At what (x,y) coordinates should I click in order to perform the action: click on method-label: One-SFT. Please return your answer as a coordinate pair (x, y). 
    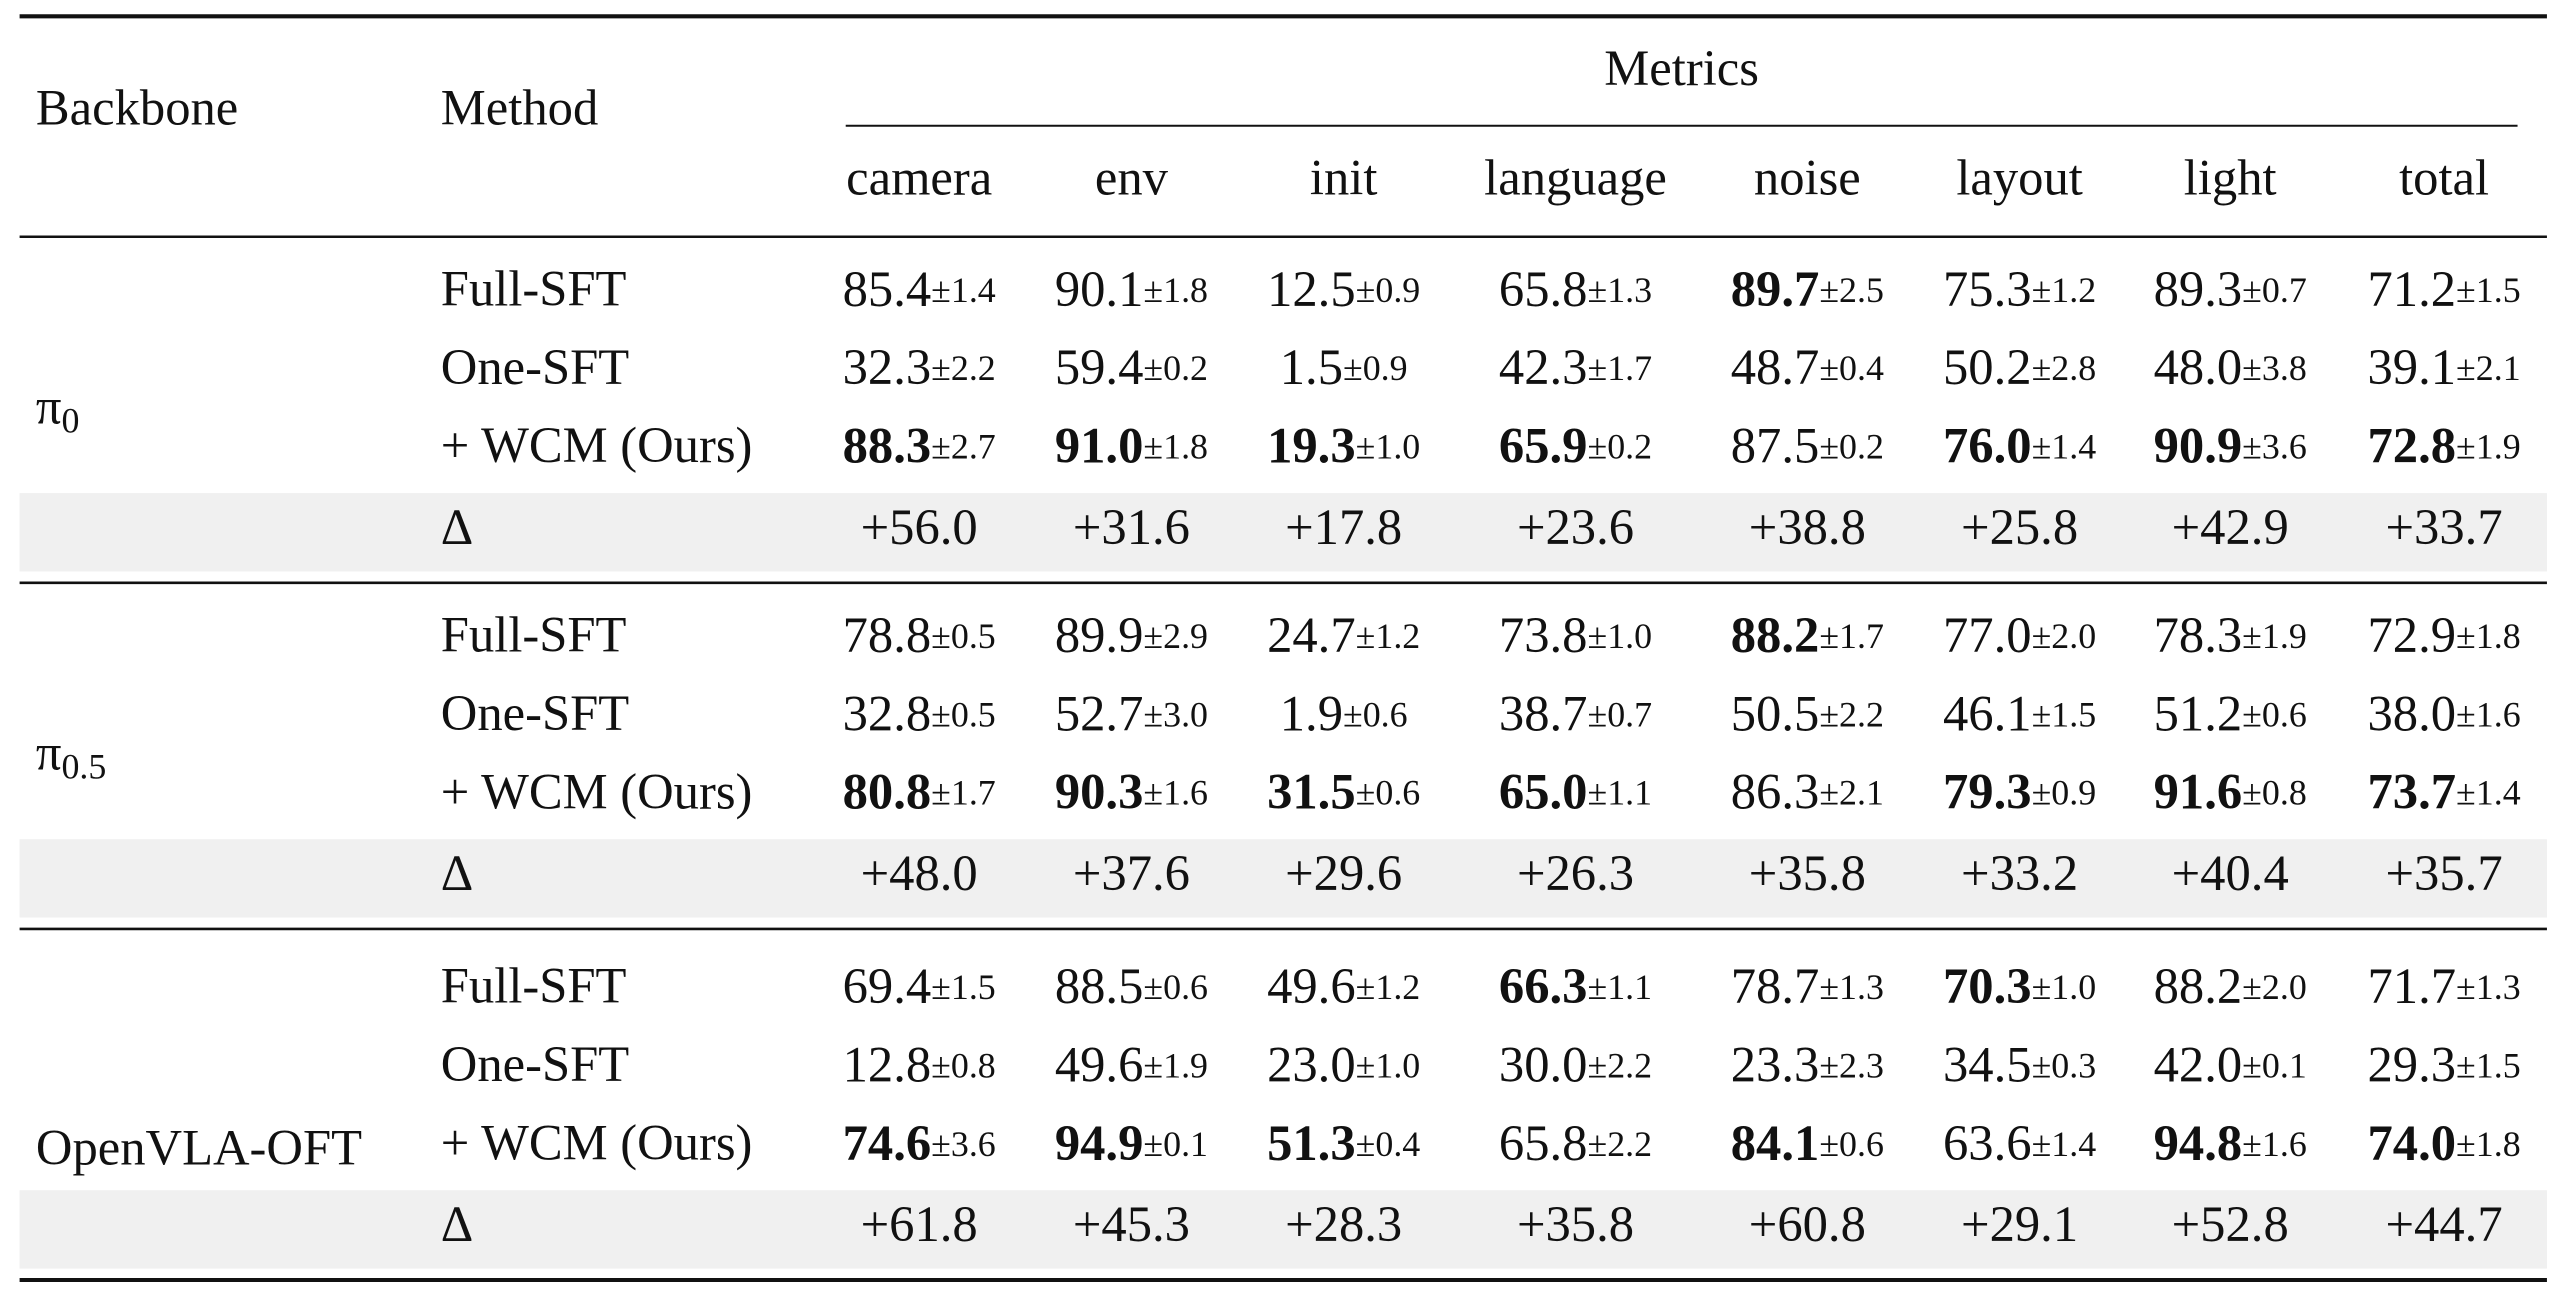
    Looking at the image, I should click on (535, 1064).